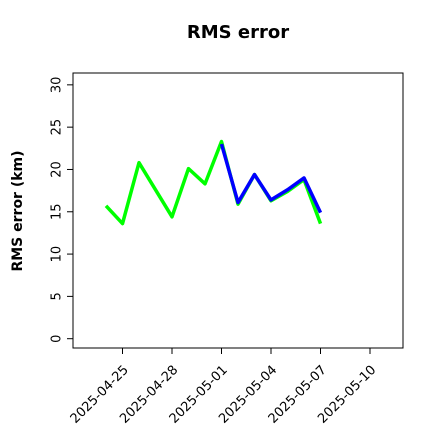 The width and height of the screenshot is (440, 440). What do you see at coordinates (57, 127) in the screenshot?
I see `y-tick-label: 25` at bounding box center [57, 127].